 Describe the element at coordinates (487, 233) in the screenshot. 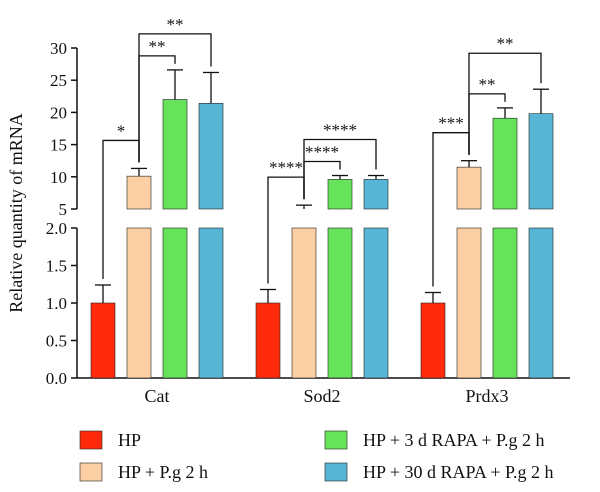

I see `bar-group-prdx3` at that location.